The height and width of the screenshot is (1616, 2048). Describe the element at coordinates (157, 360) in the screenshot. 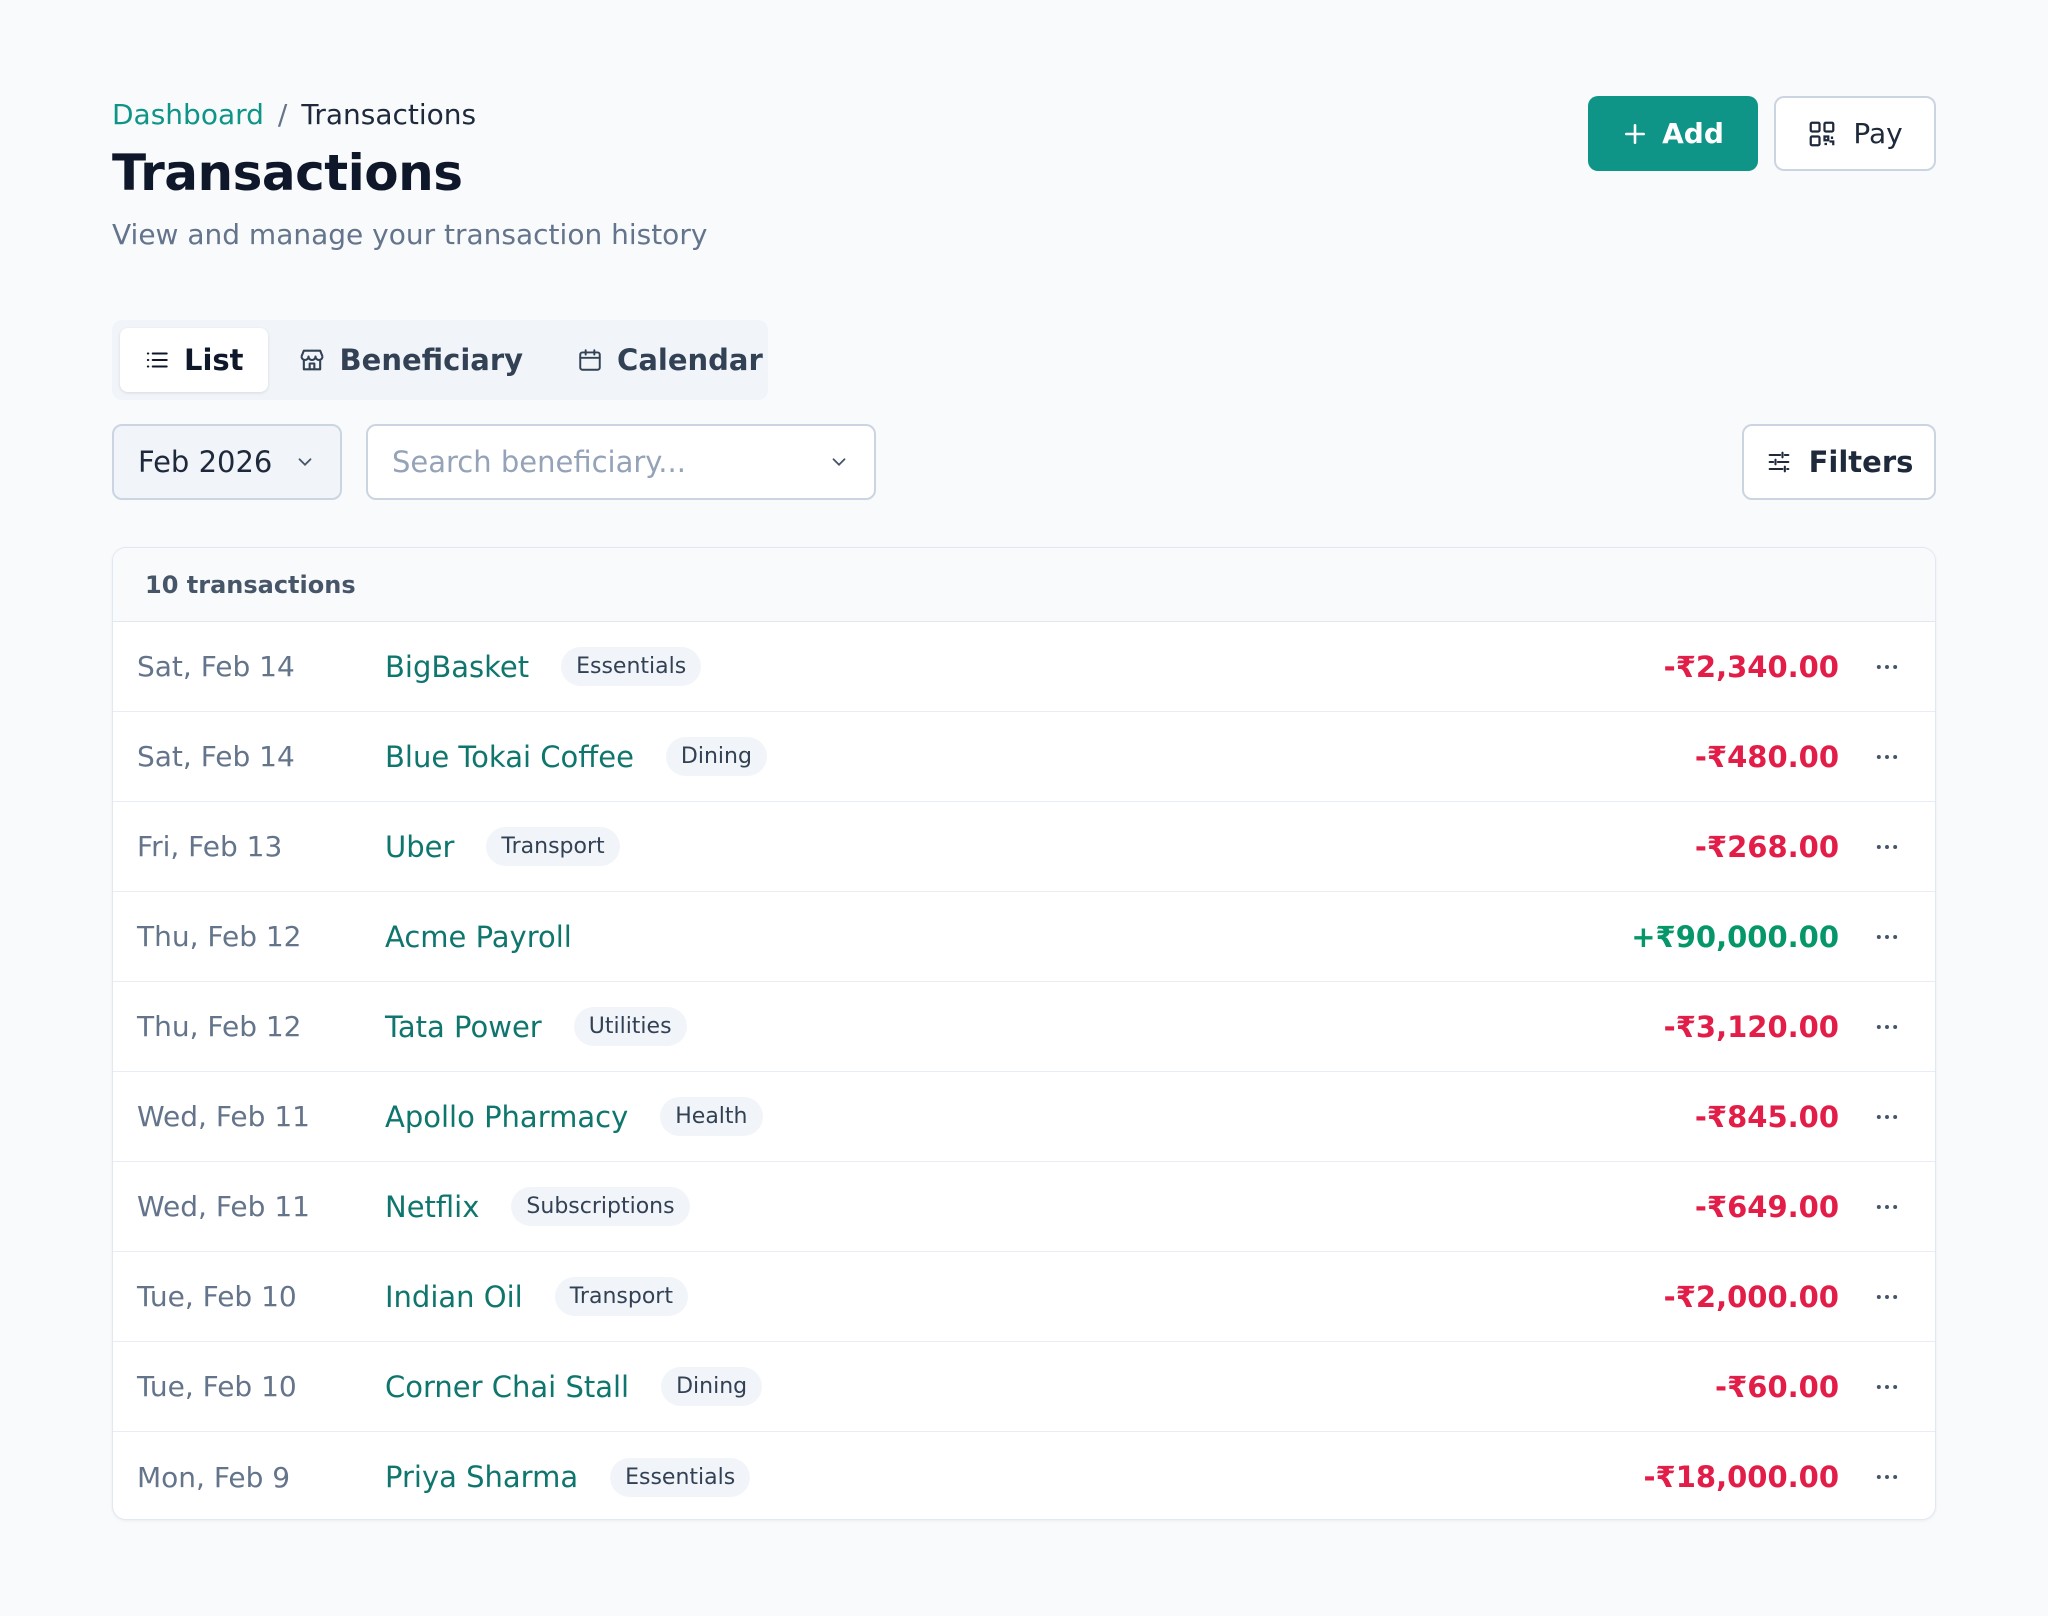

I see `list-icon` at that location.